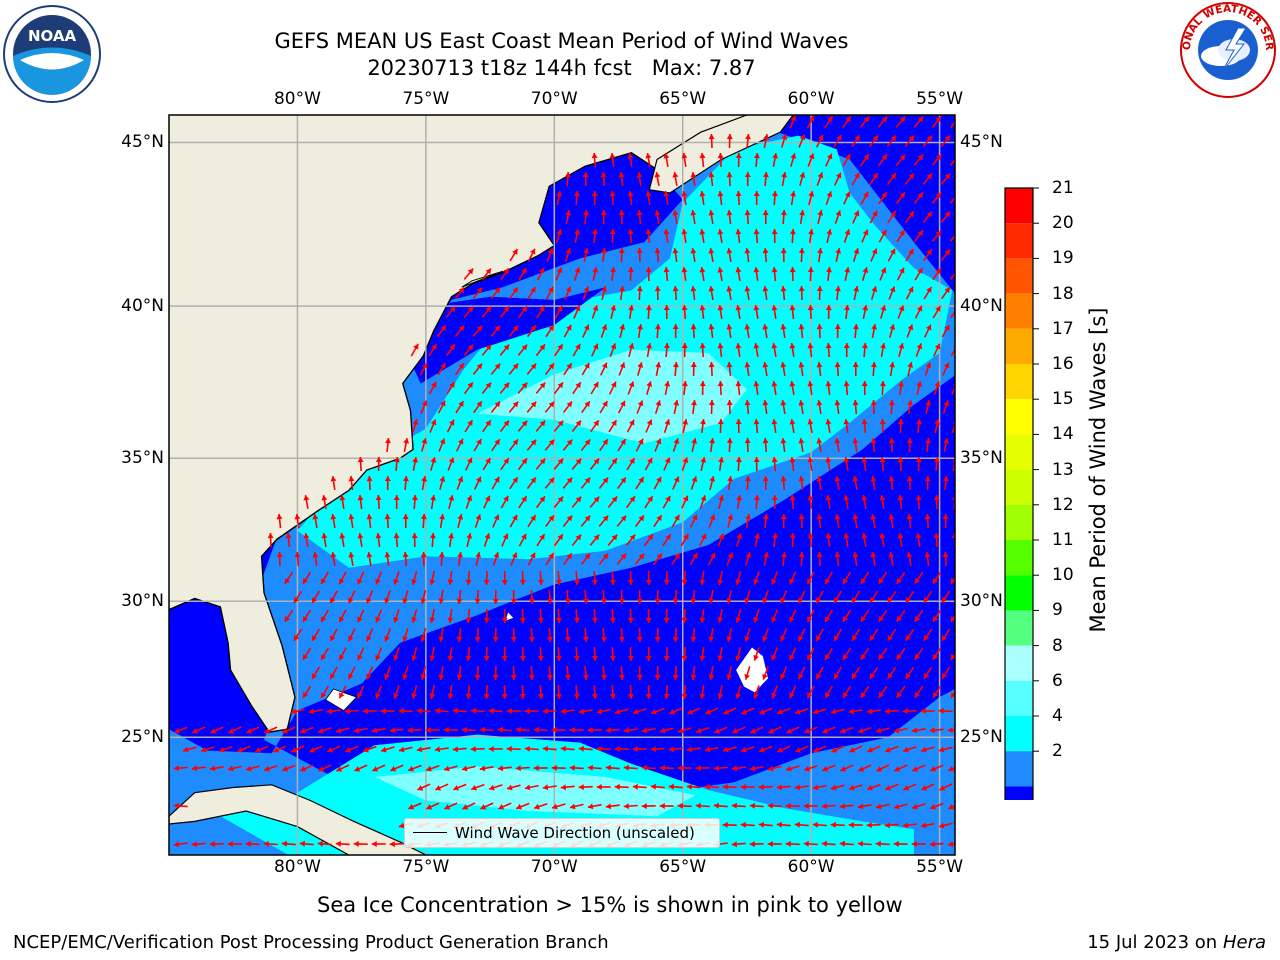 The image size is (1280, 960). What do you see at coordinates (1226, 50) in the screenshot?
I see `national-weather-service-logo-icon: NATIONAL WEATHER SERVICE` at bounding box center [1226, 50].